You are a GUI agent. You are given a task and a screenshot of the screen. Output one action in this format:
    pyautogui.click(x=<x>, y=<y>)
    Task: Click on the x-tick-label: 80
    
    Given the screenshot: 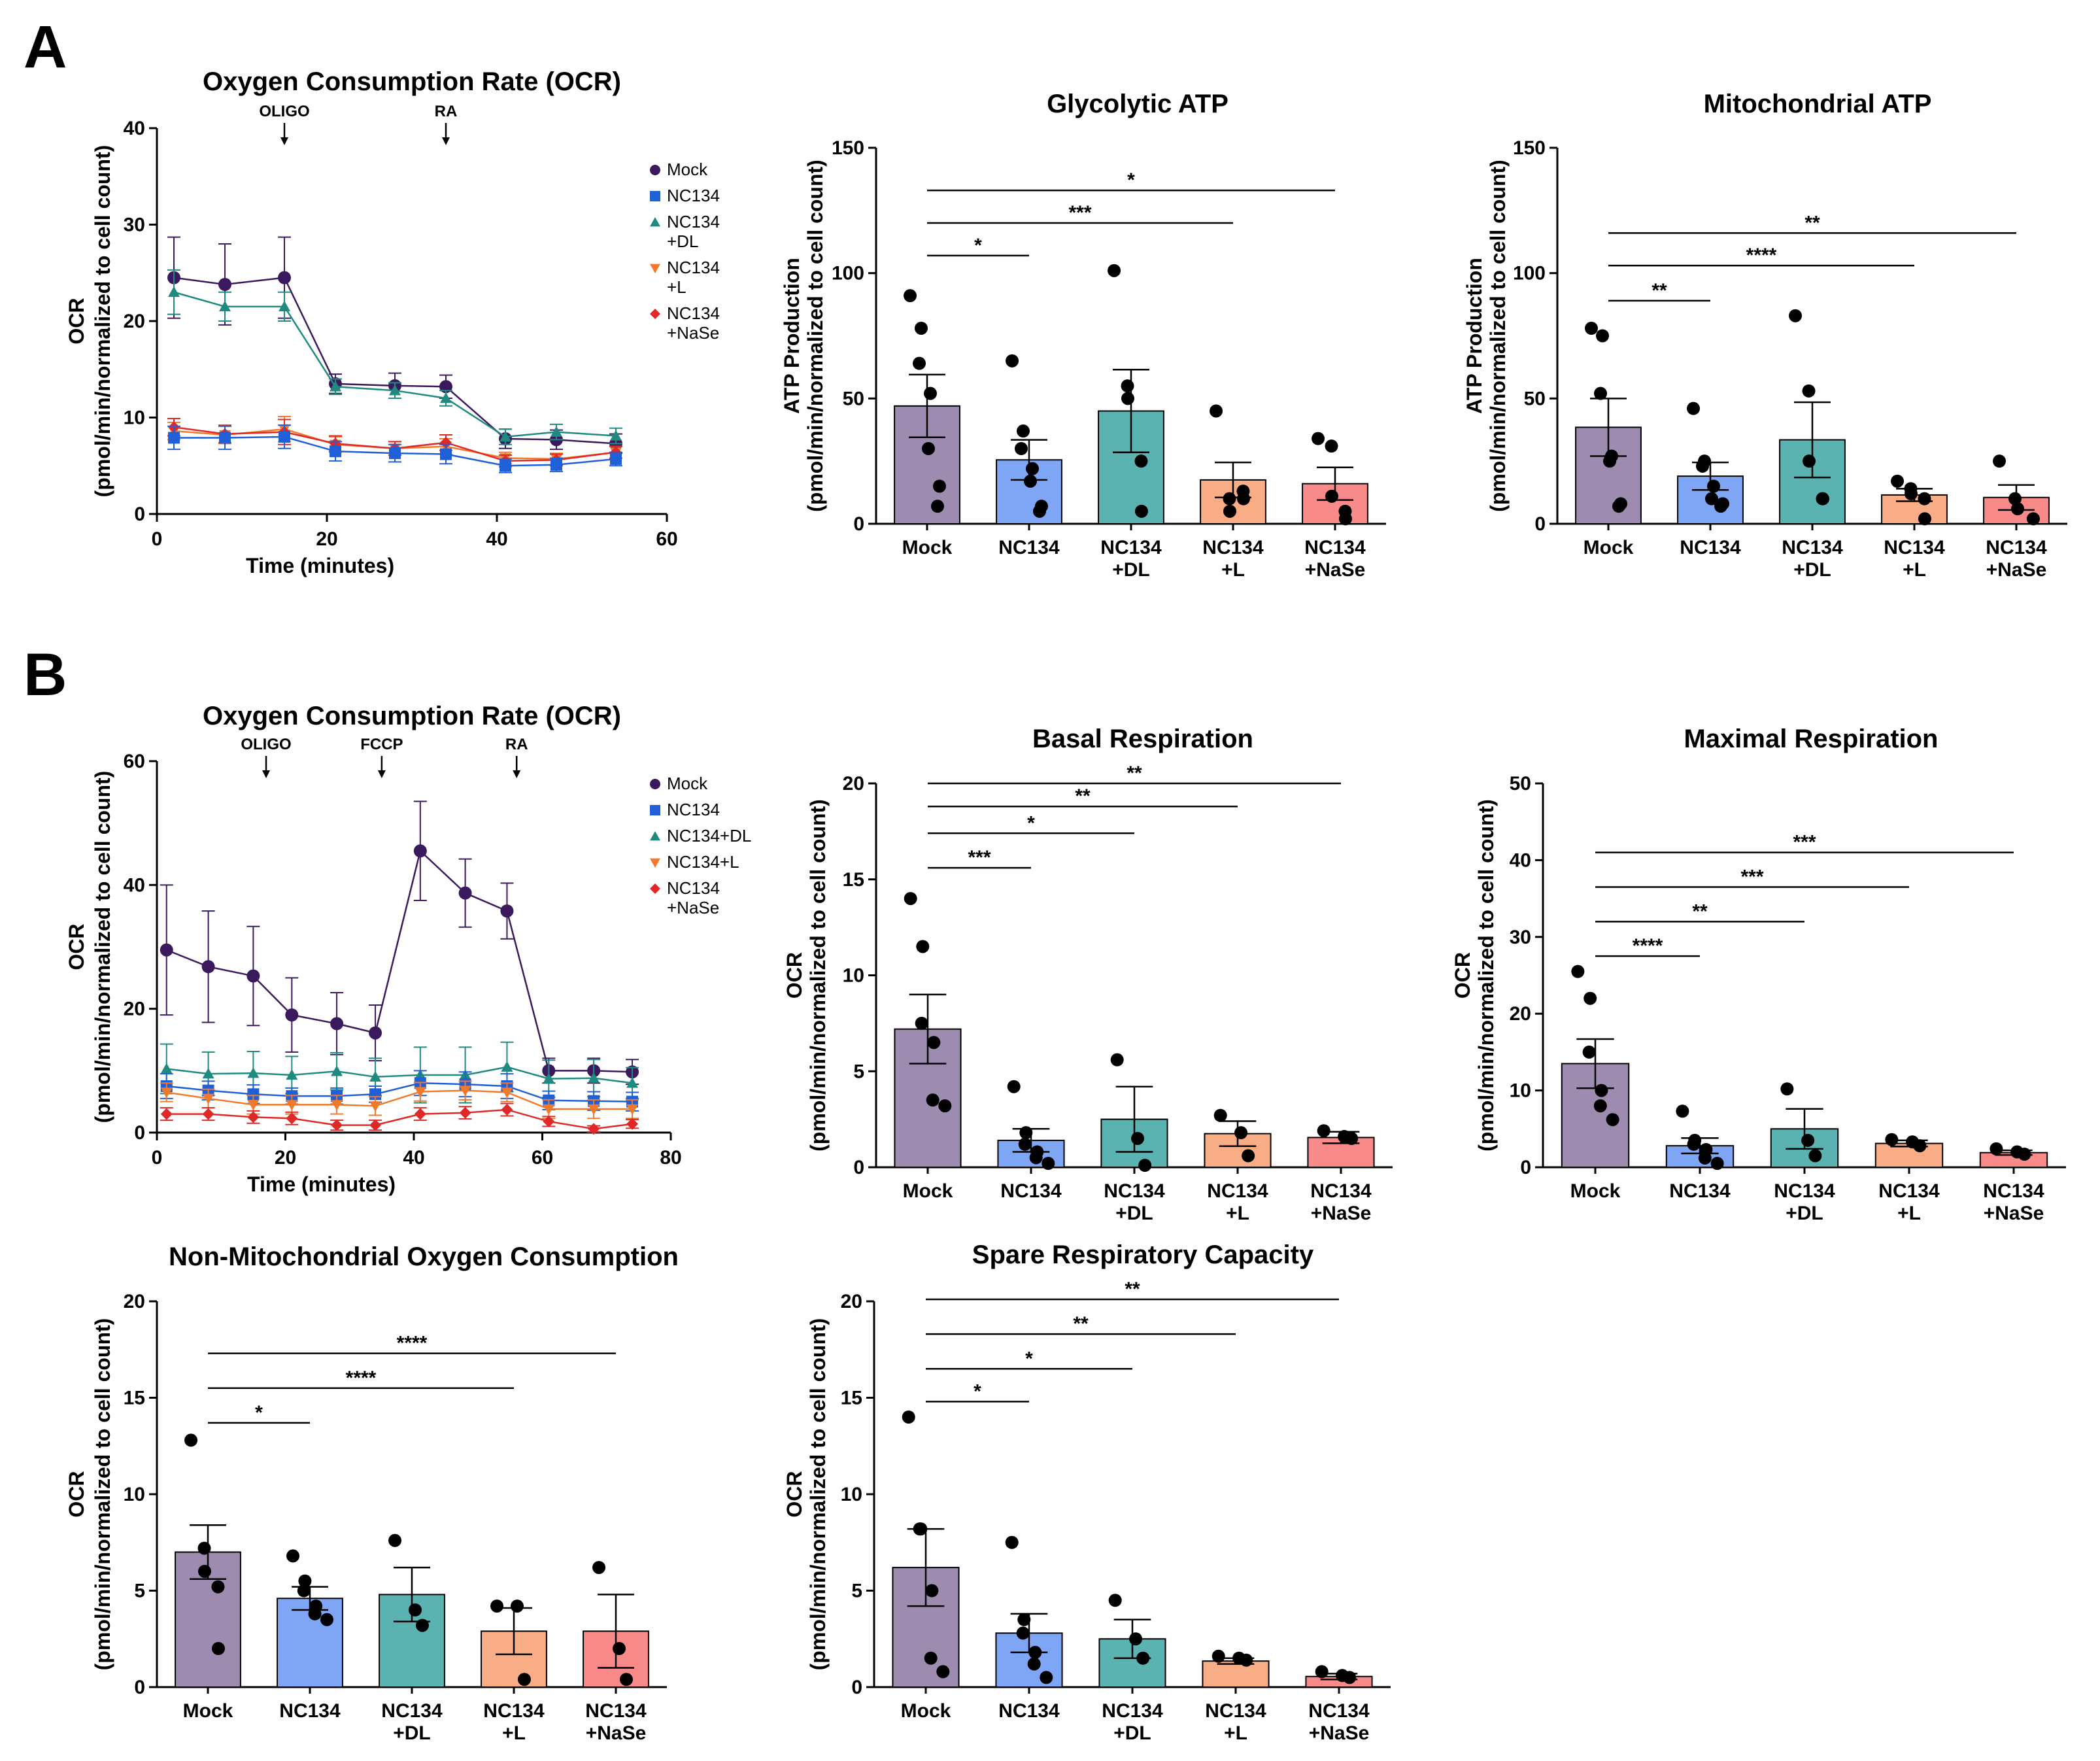 What is the action you would take?
    pyautogui.click(x=670, y=1158)
    